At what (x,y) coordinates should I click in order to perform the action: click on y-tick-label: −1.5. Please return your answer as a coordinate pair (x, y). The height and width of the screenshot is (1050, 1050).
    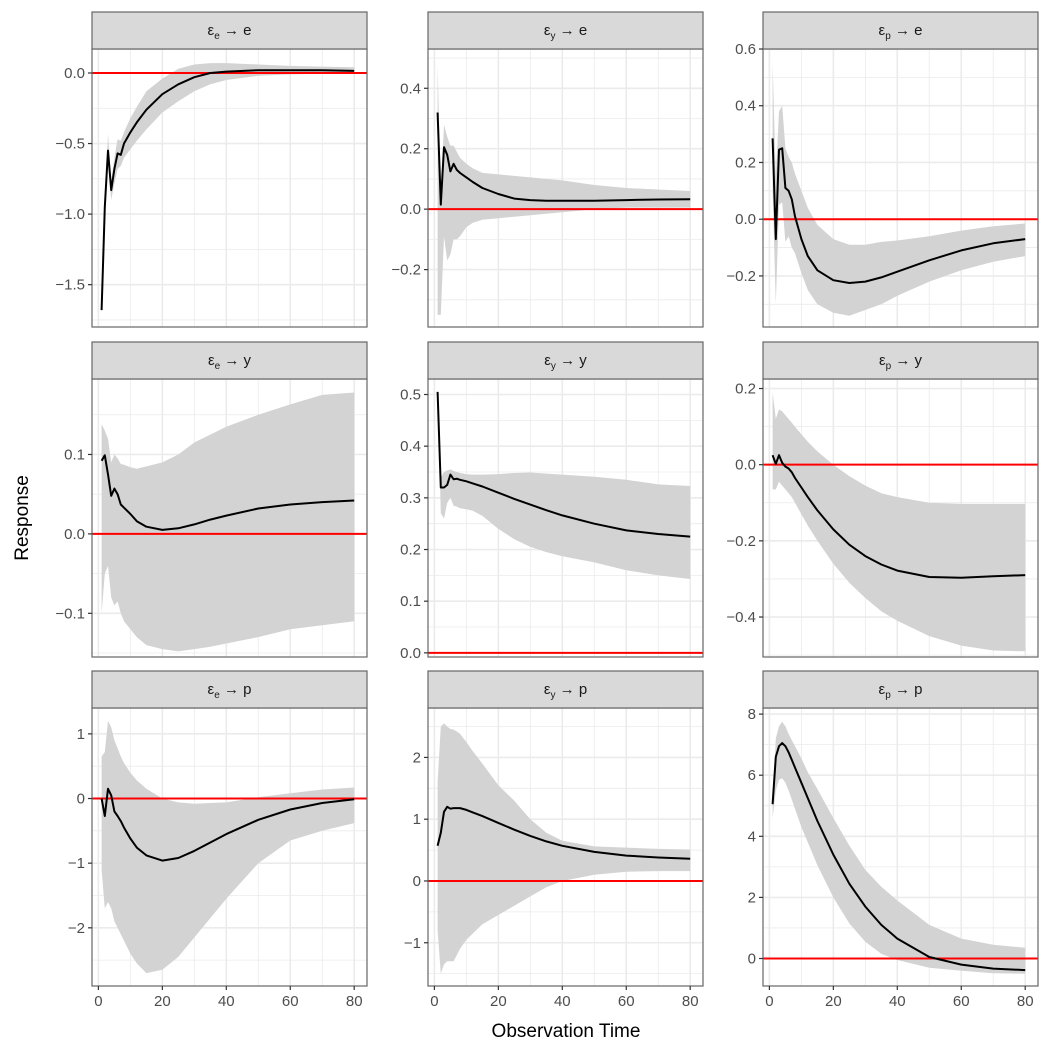
    Looking at the image, I should click on (70, 285).